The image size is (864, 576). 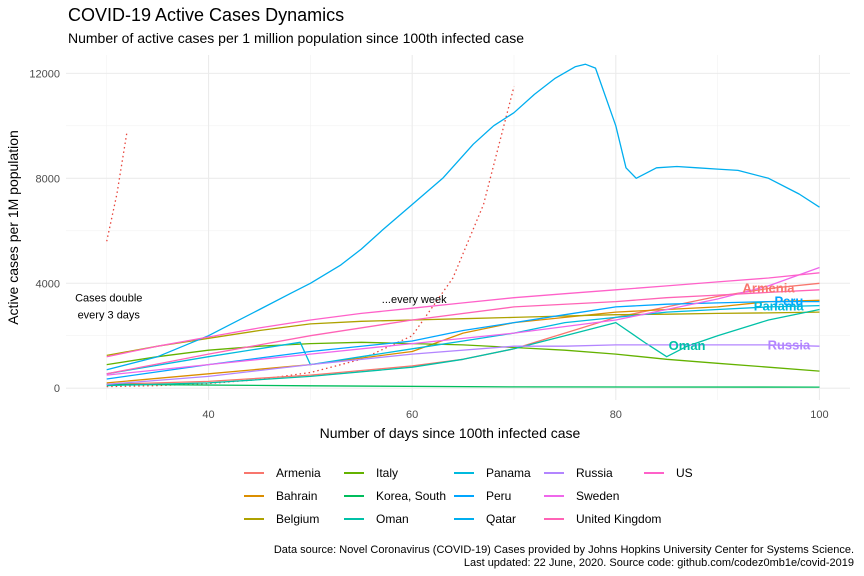 What do you see at coordinates (206, 15) in the screenshot?
I see `chart-title: COVID-19 Active Cases Dynamics` at bounding box center [206, 15].